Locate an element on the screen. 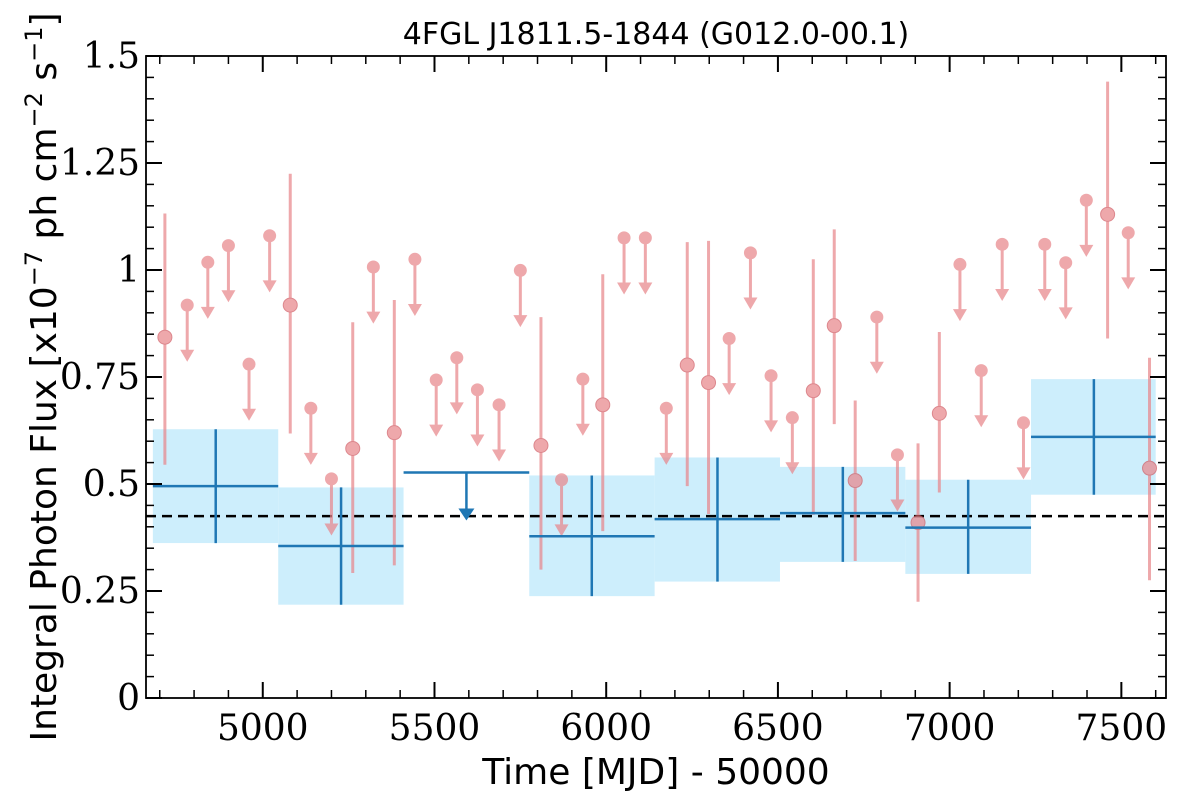 The width and height of the screenshot is (1200, 800). x-tick-label: 6000 is located at coordinates (606, 728).